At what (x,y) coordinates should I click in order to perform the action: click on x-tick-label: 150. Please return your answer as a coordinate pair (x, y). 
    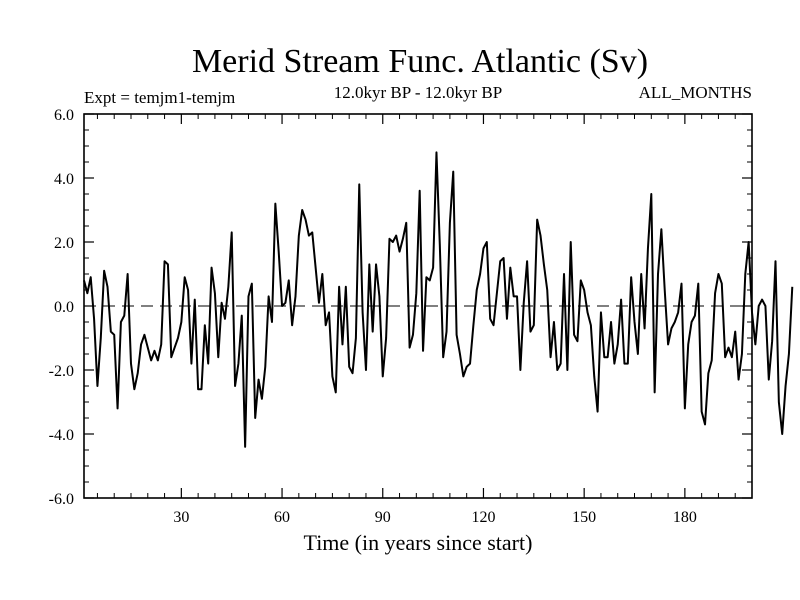
    Looking at the image, I should click on (584, 517).